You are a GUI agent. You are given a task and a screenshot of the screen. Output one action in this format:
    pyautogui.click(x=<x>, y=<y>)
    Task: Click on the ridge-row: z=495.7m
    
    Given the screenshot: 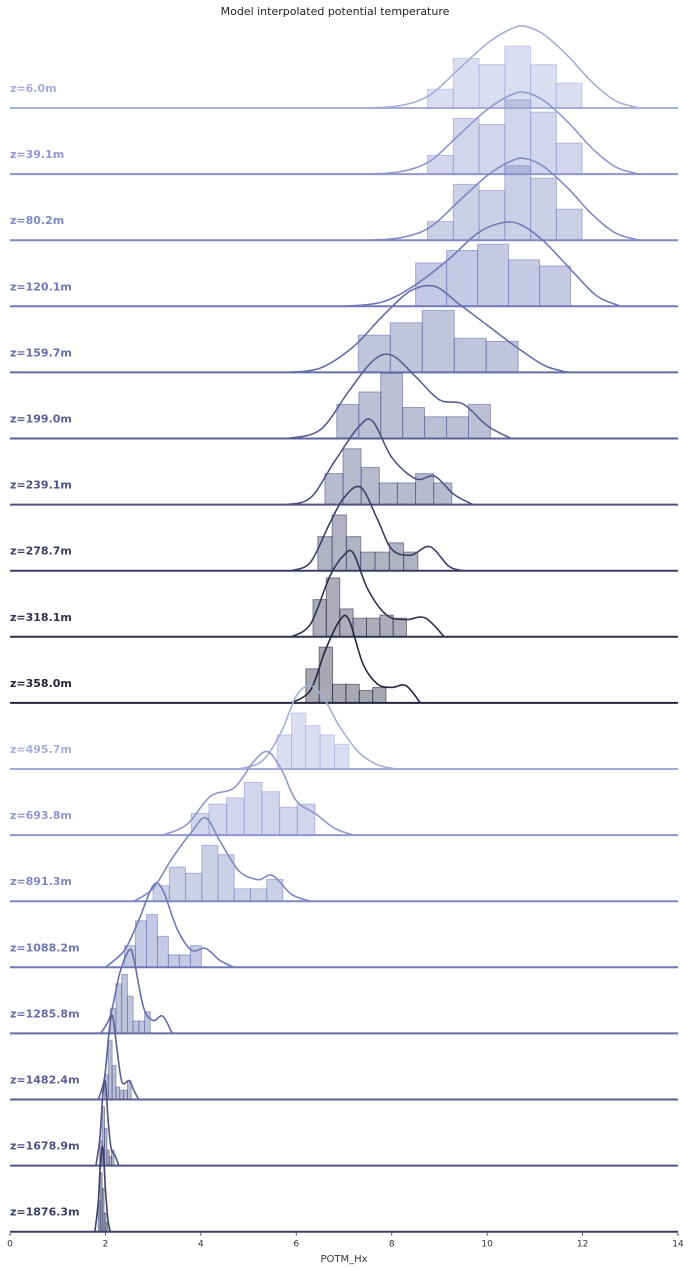 What is the action you would take?
    pyautogui.click(x=344, y=727)
    